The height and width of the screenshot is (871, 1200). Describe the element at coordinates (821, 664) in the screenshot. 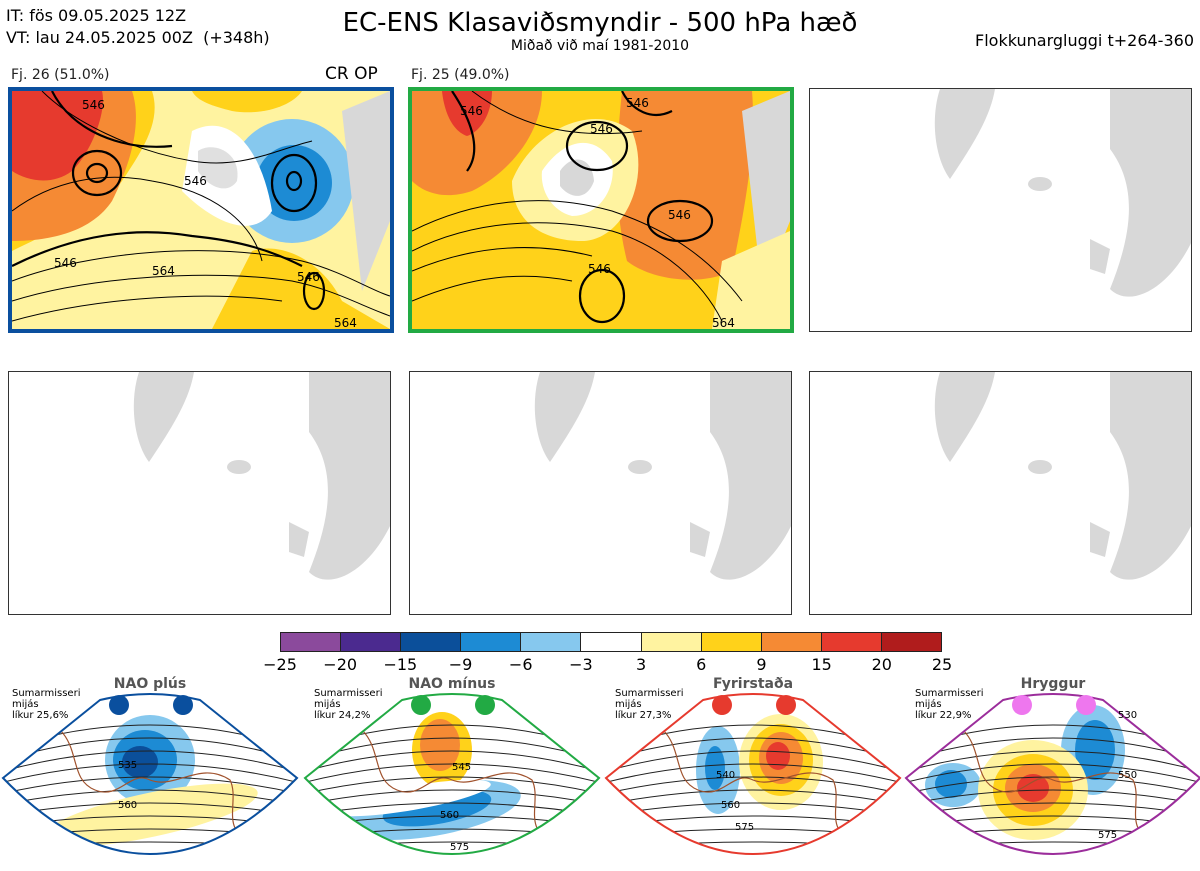

I see `colorbar-tick-label: 15` at that location.